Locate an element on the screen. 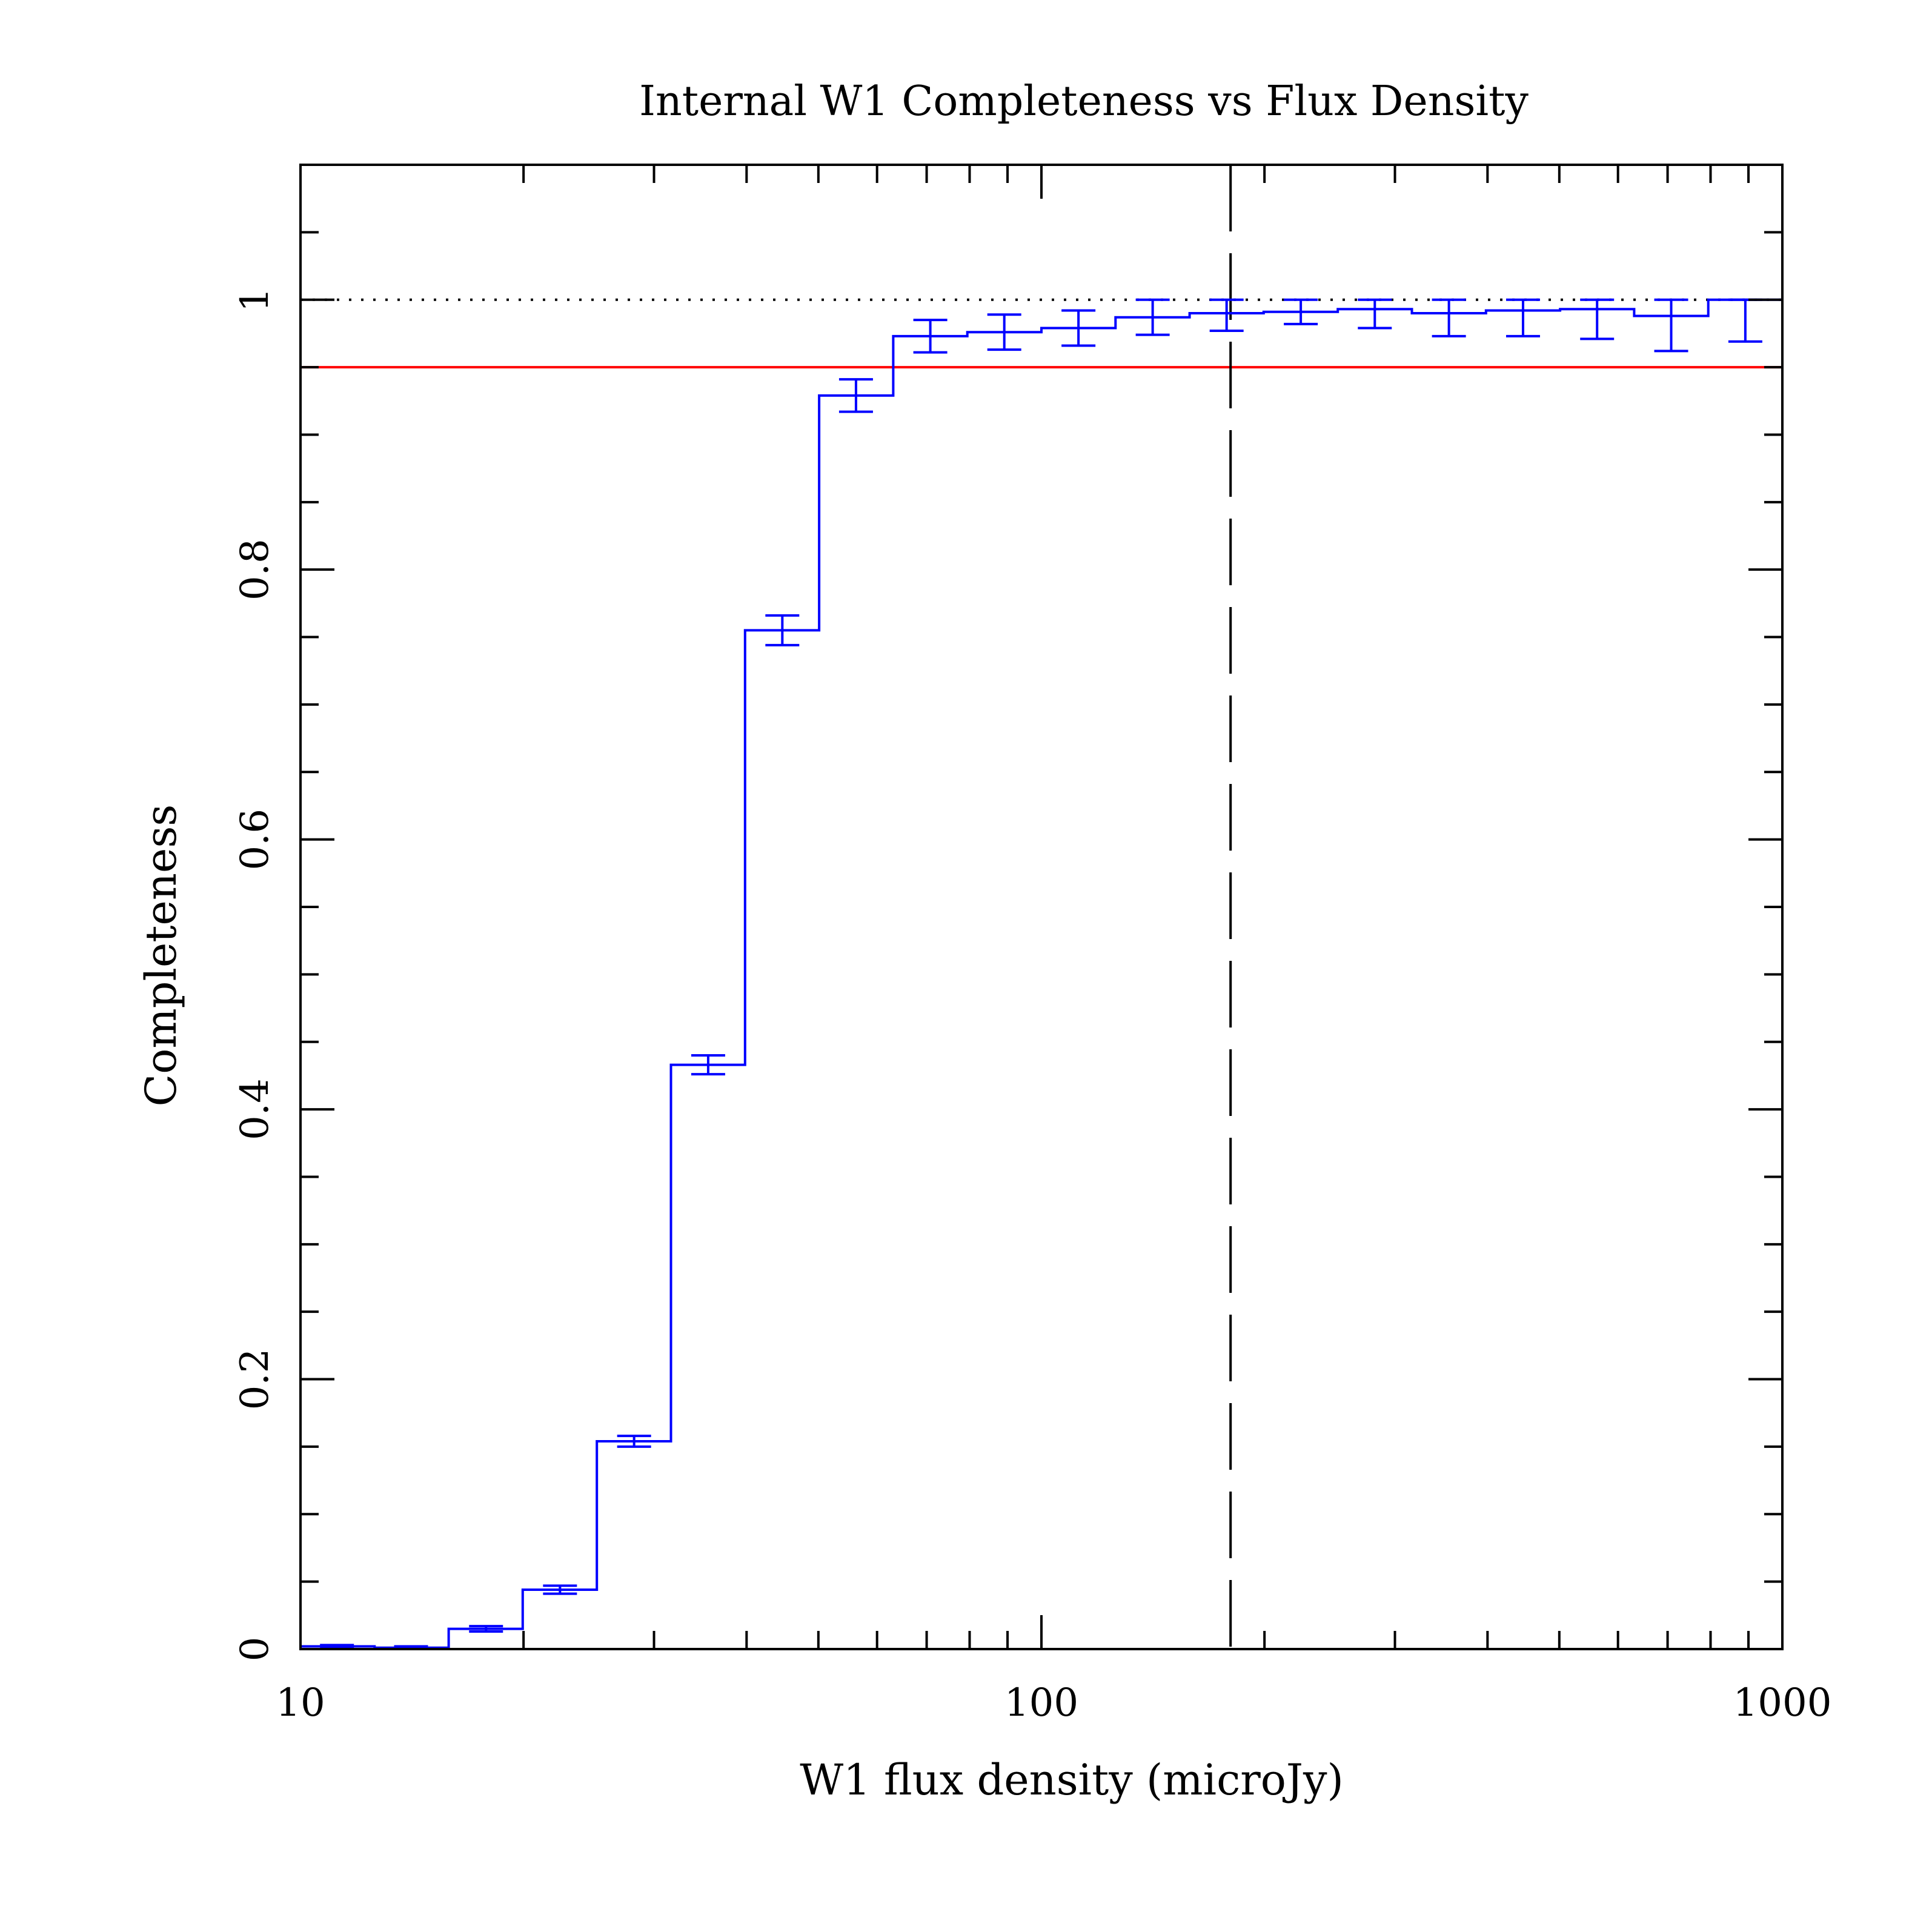 Image resolution: width=1932 pixels, height=1932 pixels. y-tick-label: 0 is located at coordinates (255, 1649).